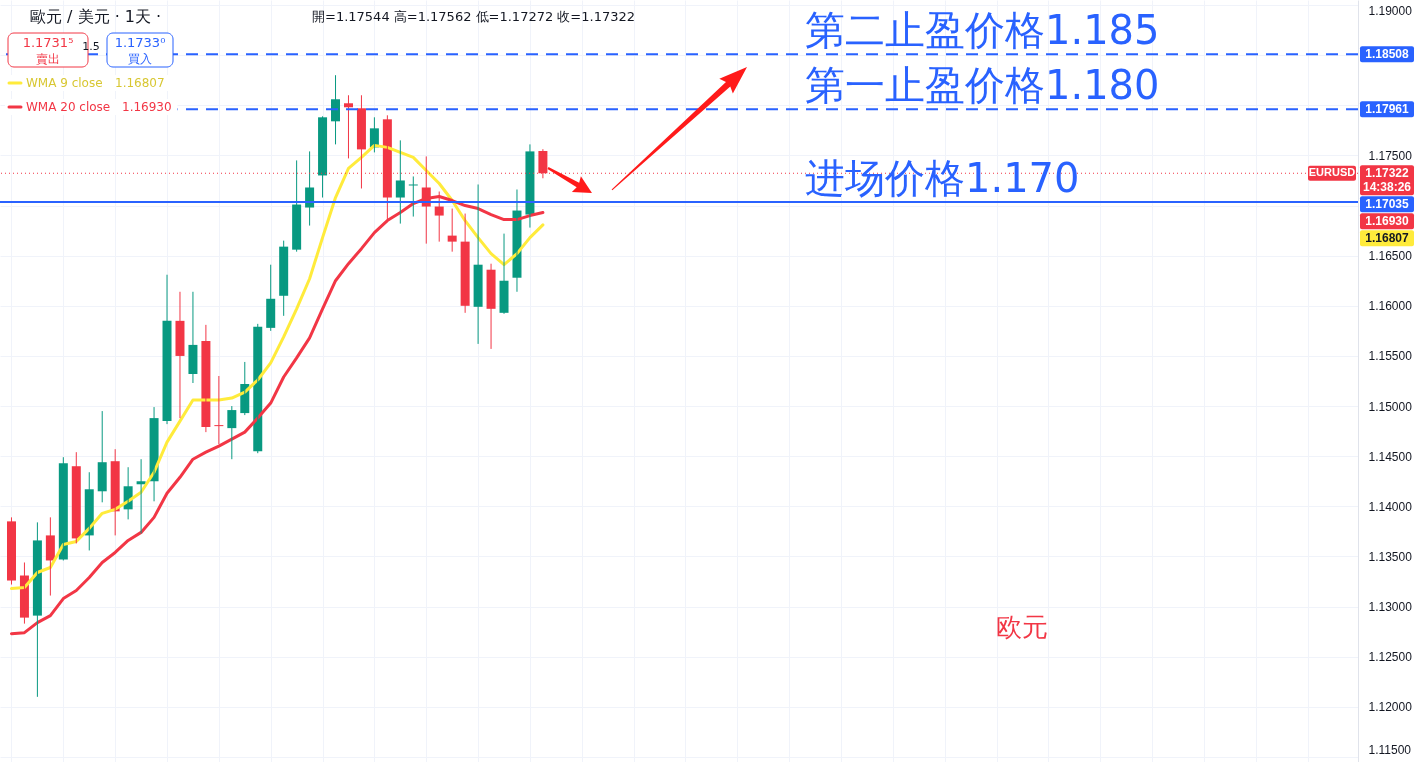 This screenshot has width=1424, height=762. What do you see at coordinates (1390, 556) in the screenshot?
I see `y-tick-label: 1.13500` at bounding box center [1390, 556].